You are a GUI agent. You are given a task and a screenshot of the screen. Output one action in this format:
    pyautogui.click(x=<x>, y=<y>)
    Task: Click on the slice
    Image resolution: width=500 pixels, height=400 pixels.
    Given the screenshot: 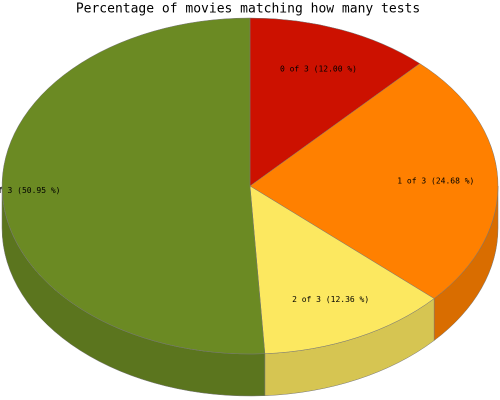 What is the action you would take?
    pyautogui.click(x=335, y=102)
    